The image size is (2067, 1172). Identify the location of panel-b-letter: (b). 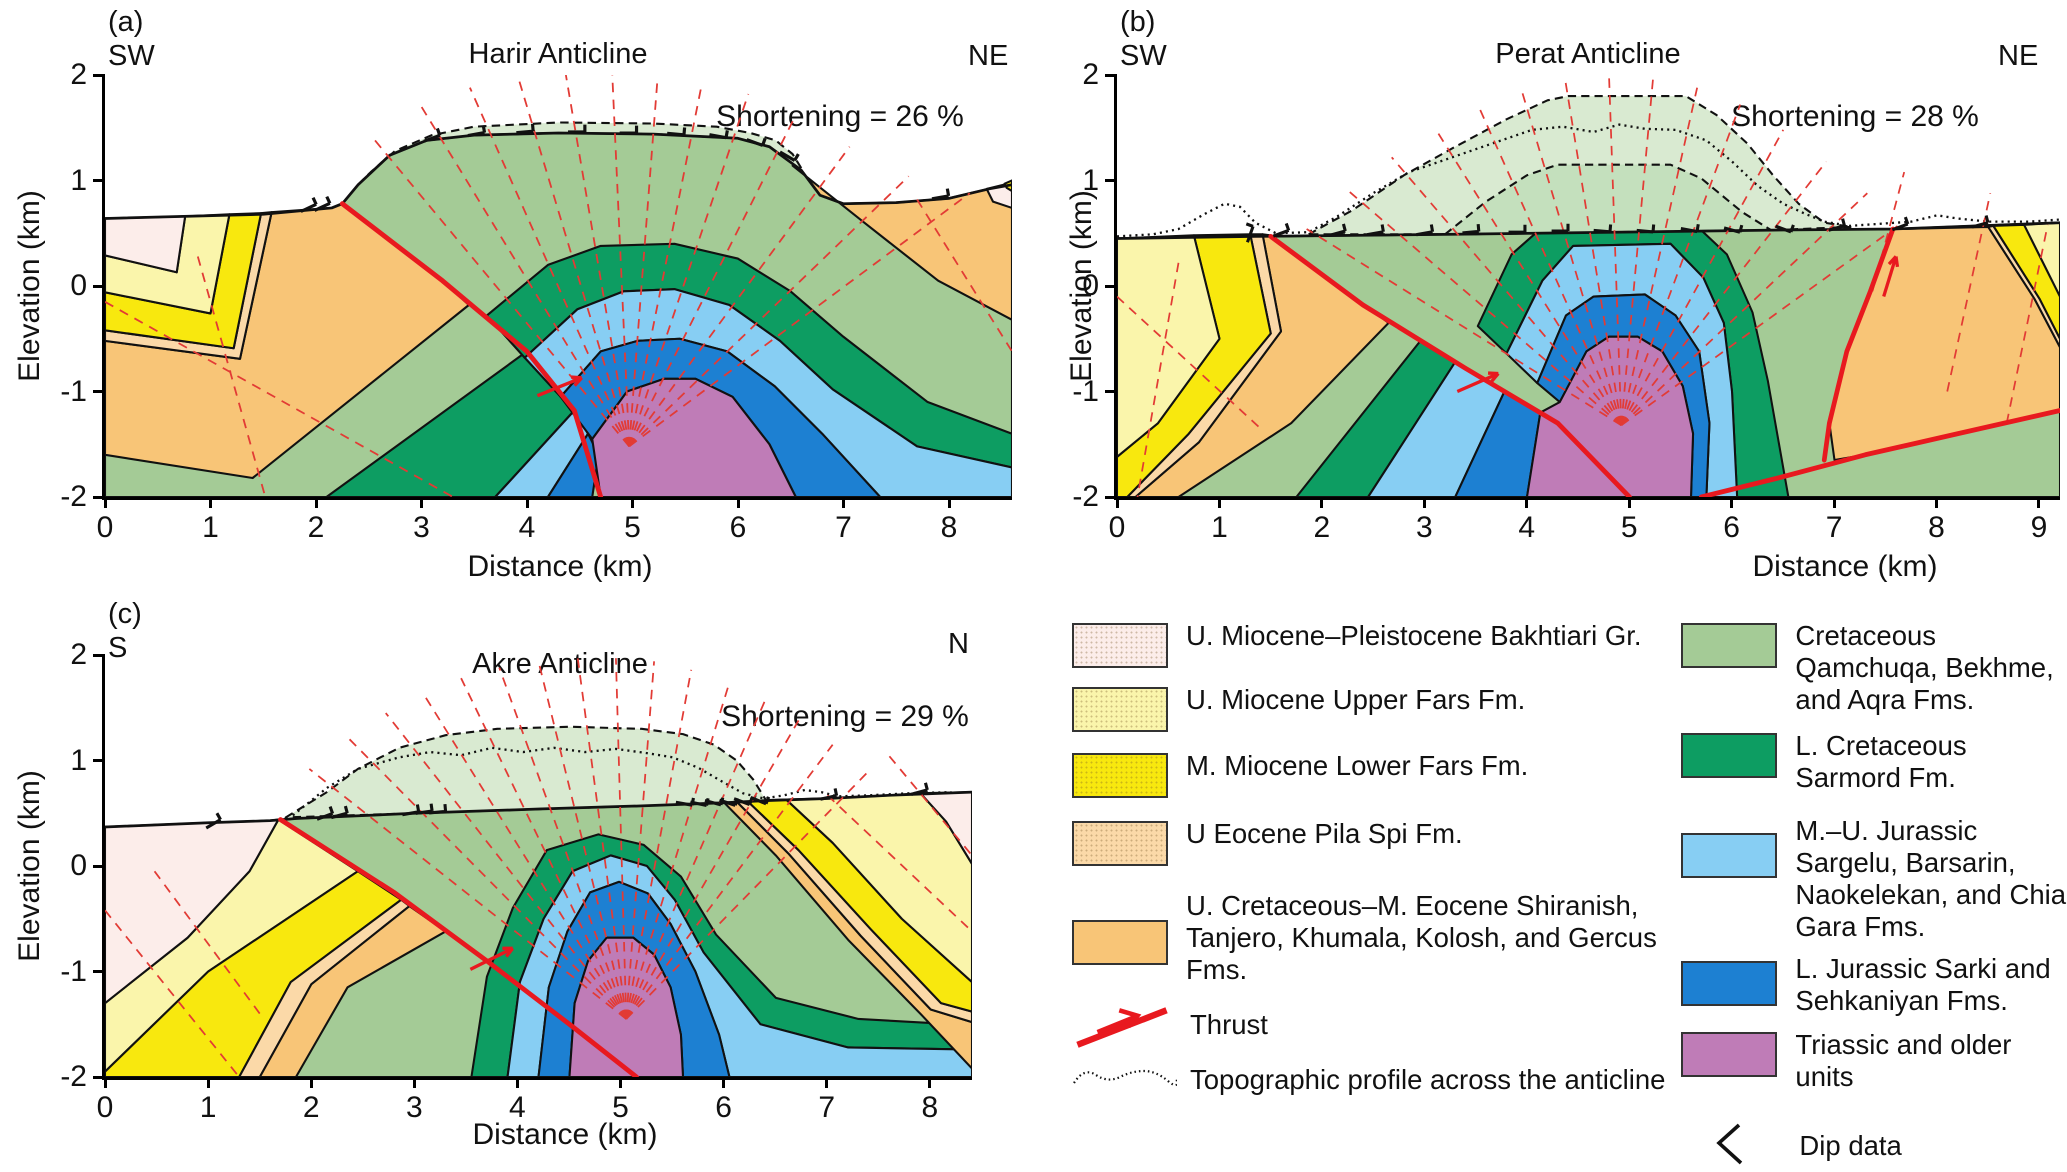
(1138, 22).